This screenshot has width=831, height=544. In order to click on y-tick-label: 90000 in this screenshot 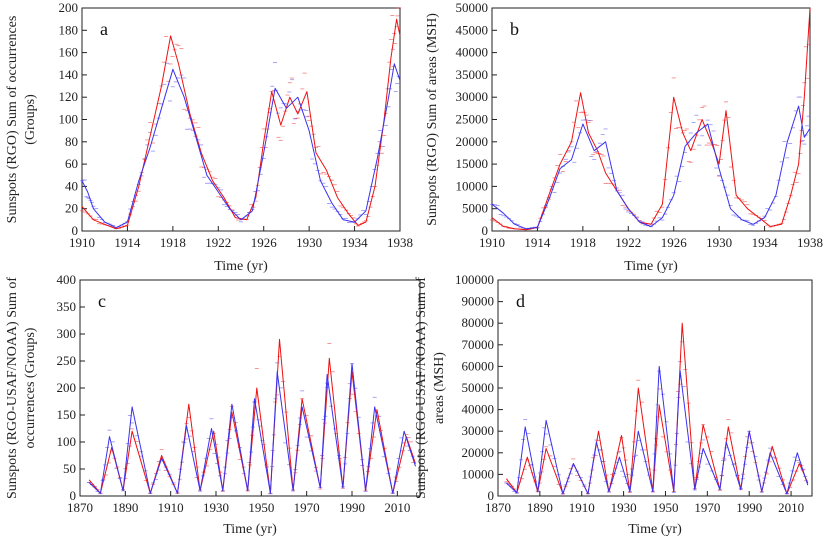, I will do `click(478, 301)`.